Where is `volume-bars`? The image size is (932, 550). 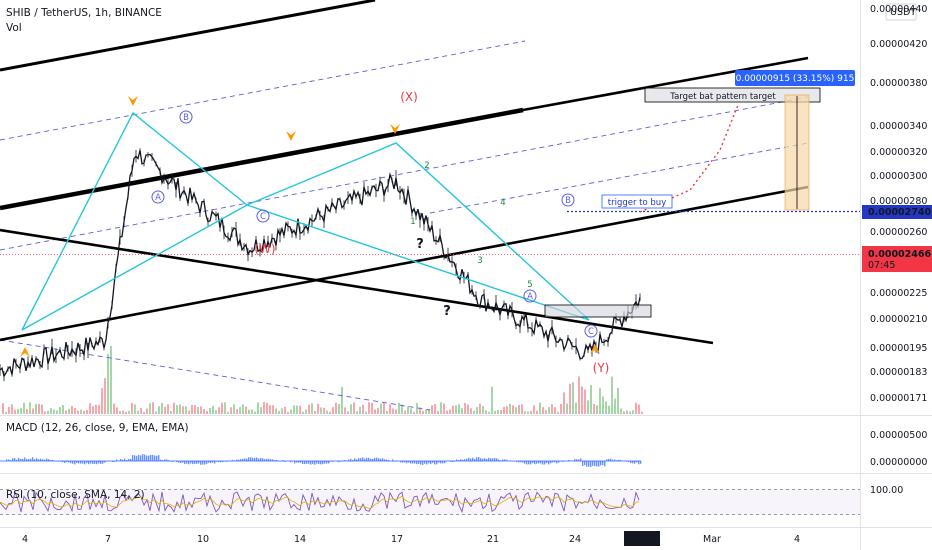 volume-bars is located at coordinates (322, 380).